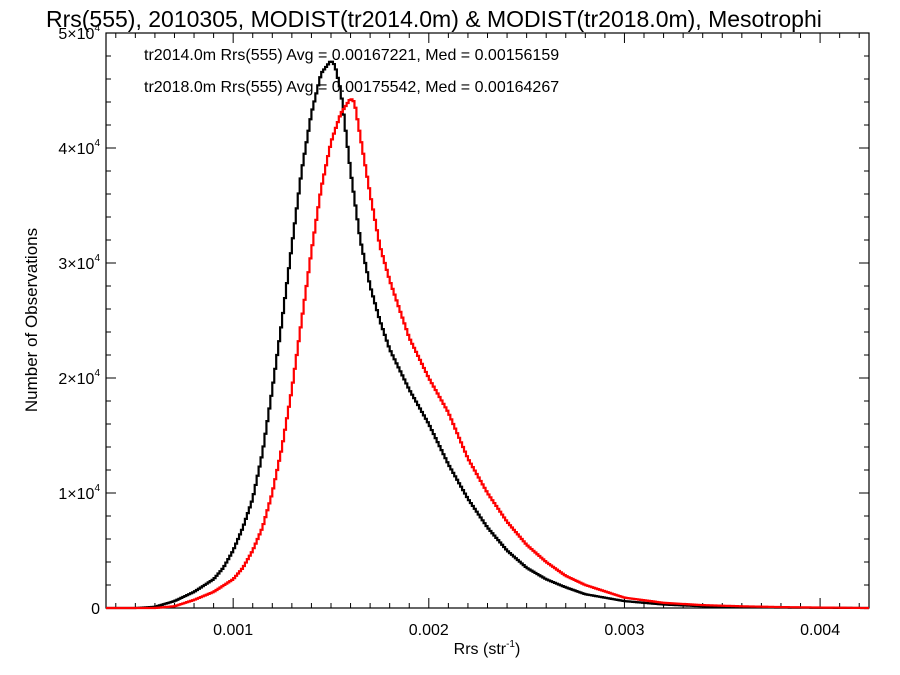 The image size is (900, 675). Describe the element at coordinates (233, 630) in the screenshot. I see `x-tick-label: 0.001` at that location.